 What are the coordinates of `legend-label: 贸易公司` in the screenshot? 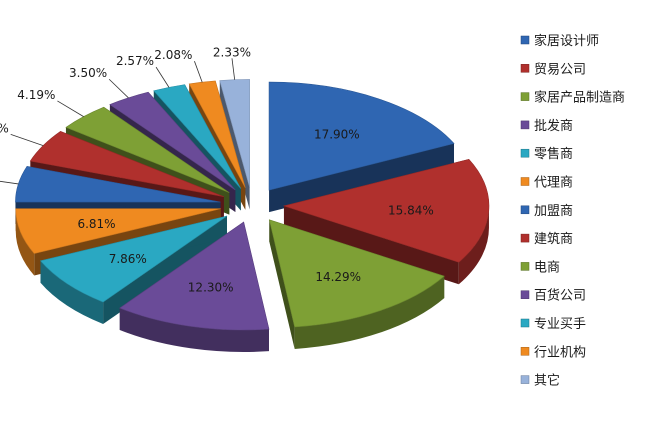 It's located at (560, 69).